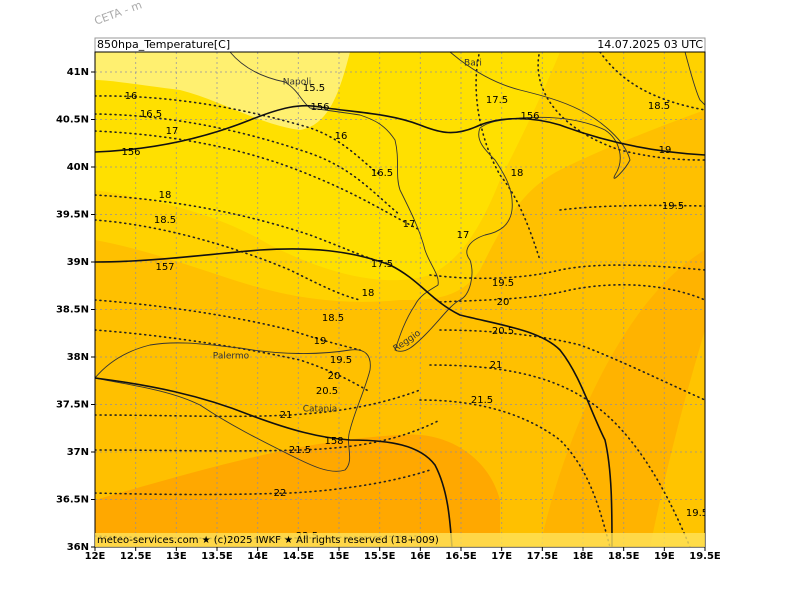  I want to click on map-title: 850hpa_Temperature[C], so click(163, 44).